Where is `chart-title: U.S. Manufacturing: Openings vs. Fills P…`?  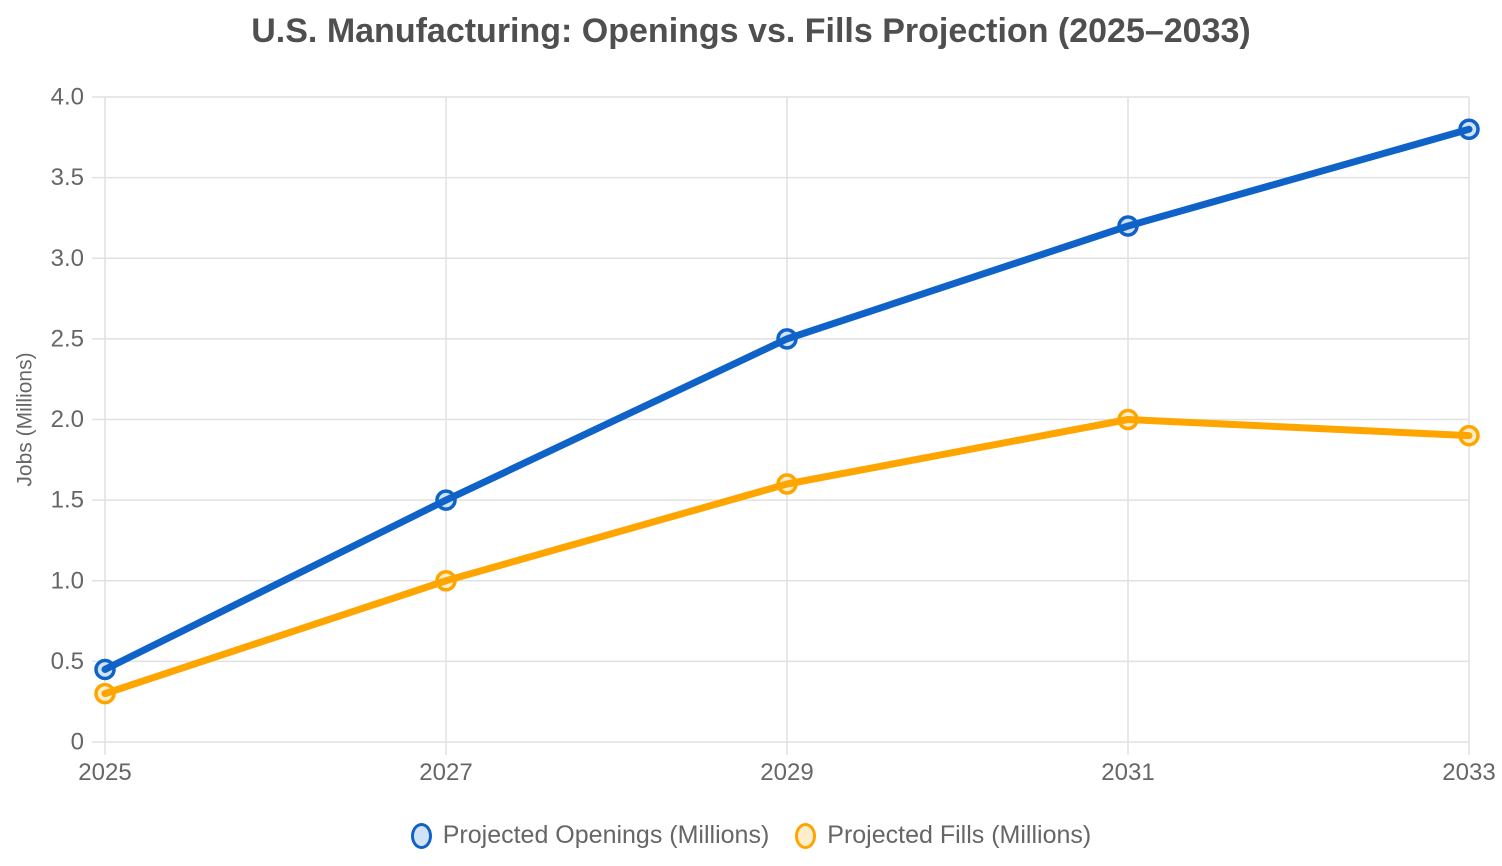 chart-title: U.S. Manufacturing: Openings vs. Fills P… is located at coordinates (751, 31).